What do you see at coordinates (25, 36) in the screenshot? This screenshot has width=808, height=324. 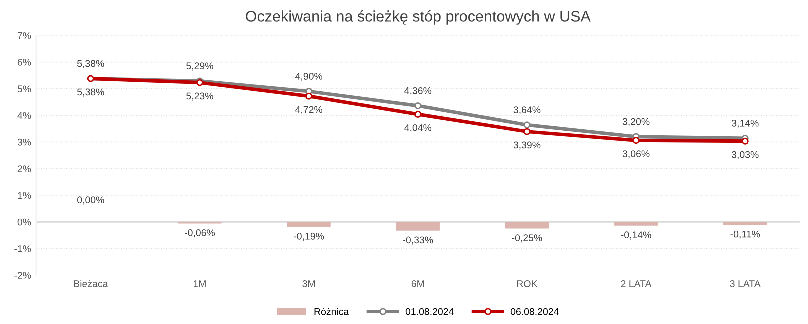 I see `y-tick-label: 7%` at bounding box center [25, 36].